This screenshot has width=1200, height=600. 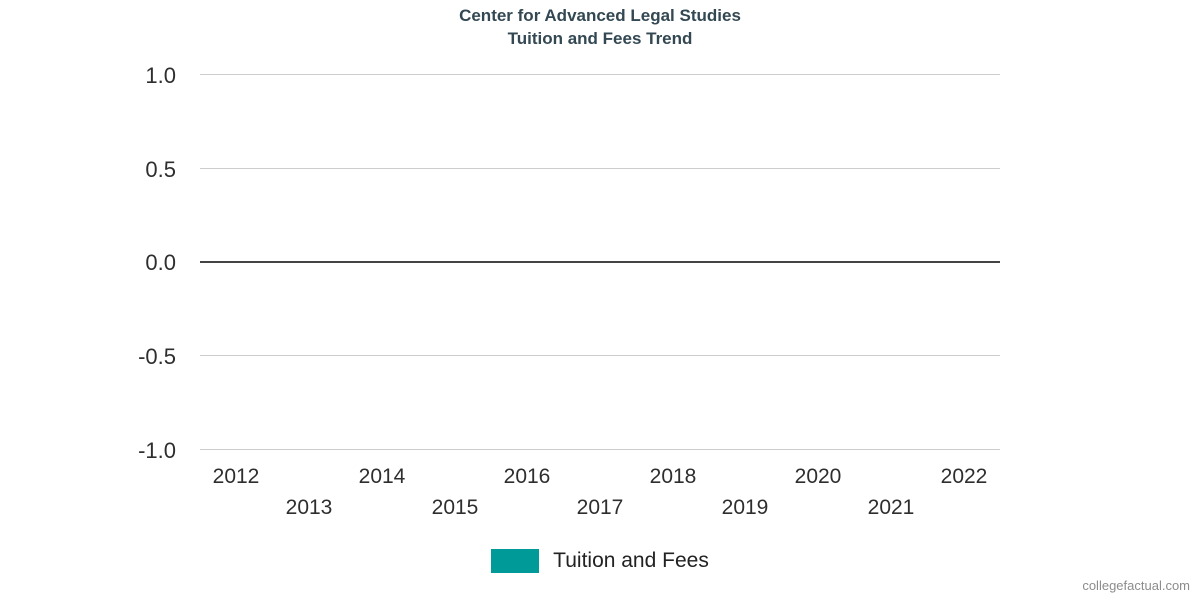 What do you see at coordinates (455, 507) in the screenshot?
I see `xtick-label-2015: 2015` at bounding box center [455, 507].